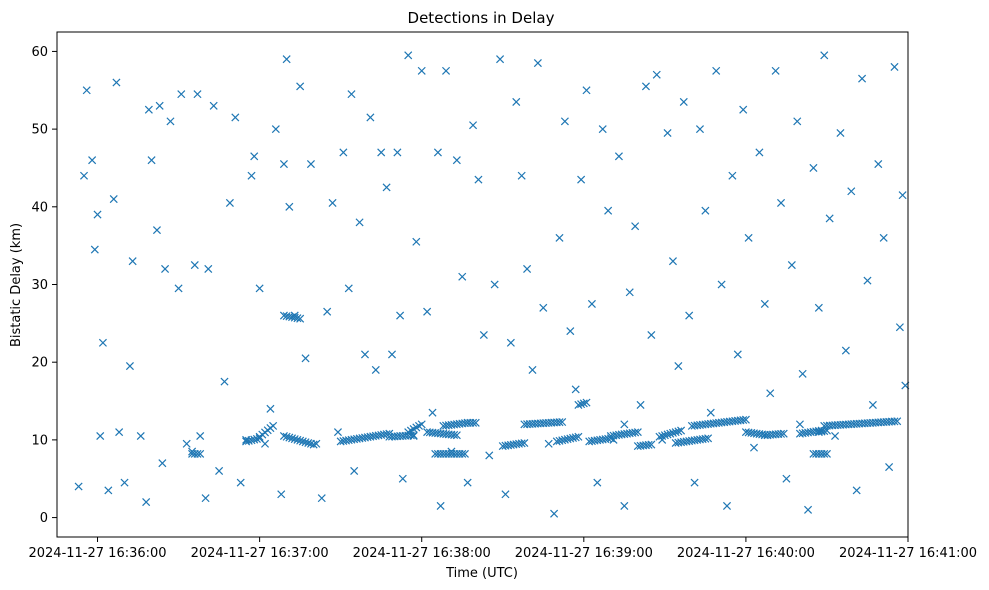  I want to click on y-axis: 0 10 20 30 40 50 60, so click(44, 285).